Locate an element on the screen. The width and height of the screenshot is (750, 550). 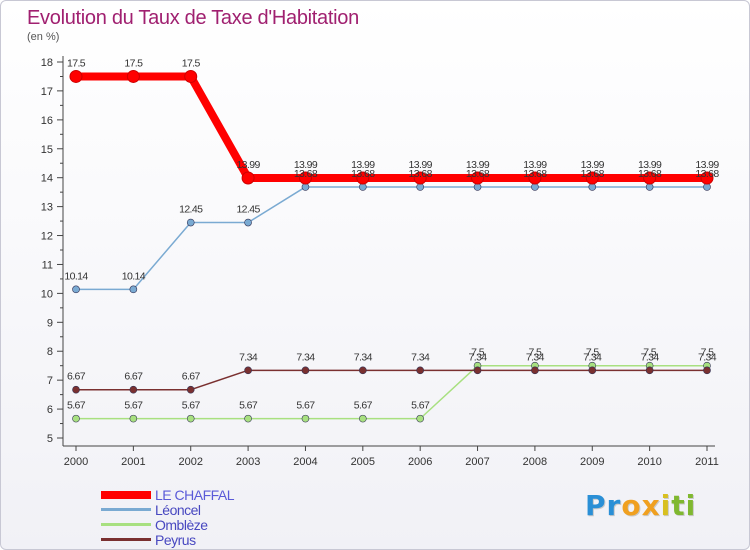
legend-label: Peyrus is located at coordinates (175, 539).